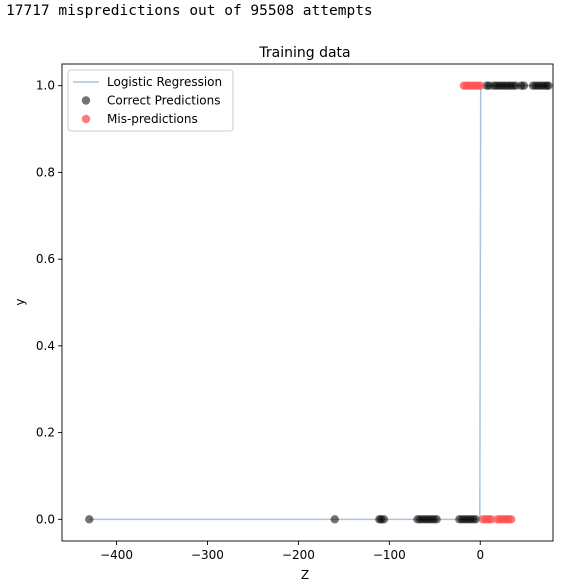 The width and height of the screenshot is (562, 585). I want to click on y-axis-label: y, so click(20, 301).